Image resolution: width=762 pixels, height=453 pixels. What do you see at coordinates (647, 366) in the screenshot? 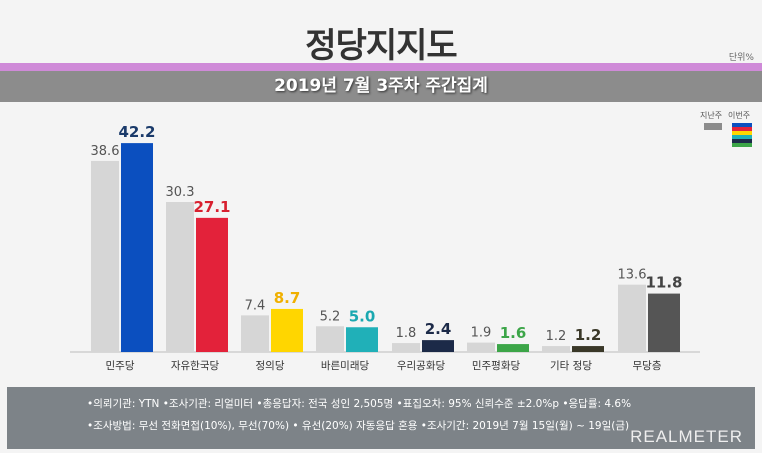
I see `category-label: 무당층` at bounding box center [647, 366].